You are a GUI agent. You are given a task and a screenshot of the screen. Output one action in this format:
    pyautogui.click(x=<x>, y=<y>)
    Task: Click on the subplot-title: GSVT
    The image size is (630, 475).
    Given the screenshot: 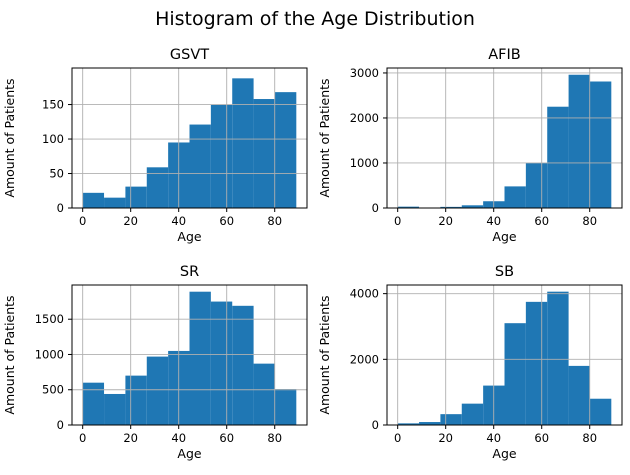 What is the action you would take?
    pyautogui.click(x=189, y=55)
    